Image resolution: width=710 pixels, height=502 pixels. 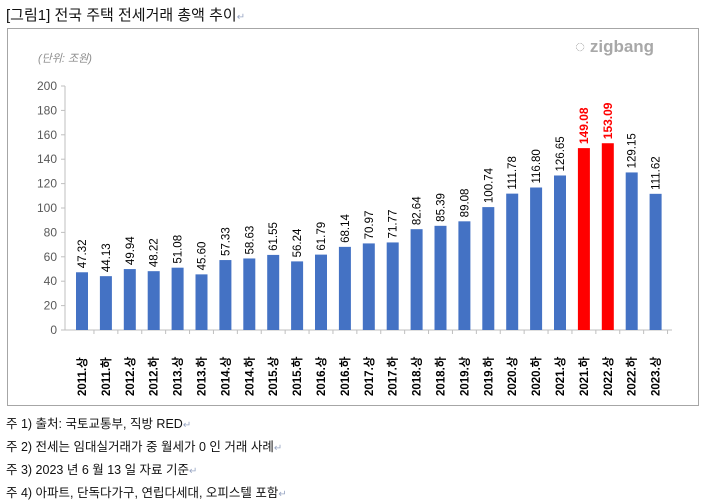 I want to click on data-label: 68.14, so click(x=346, y=227).